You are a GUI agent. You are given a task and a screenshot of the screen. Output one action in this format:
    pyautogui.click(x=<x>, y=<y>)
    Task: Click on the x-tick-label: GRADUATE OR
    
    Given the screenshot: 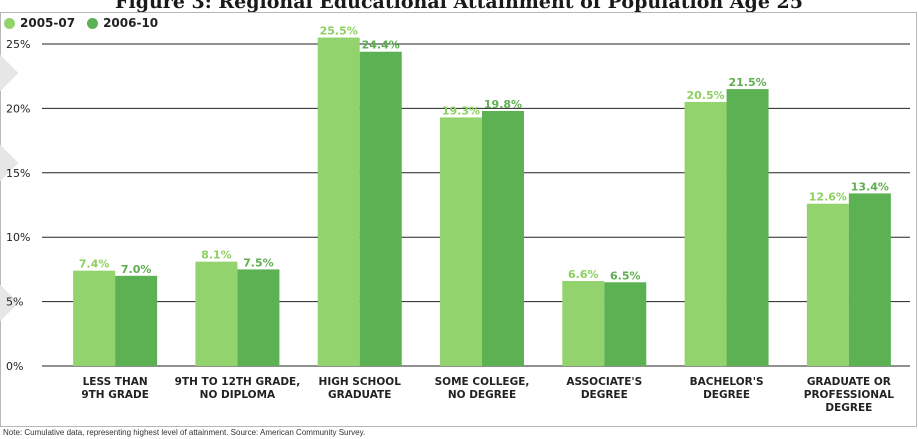 What is the action you would take?
    pyautogui.click(x=849, y=382)
    